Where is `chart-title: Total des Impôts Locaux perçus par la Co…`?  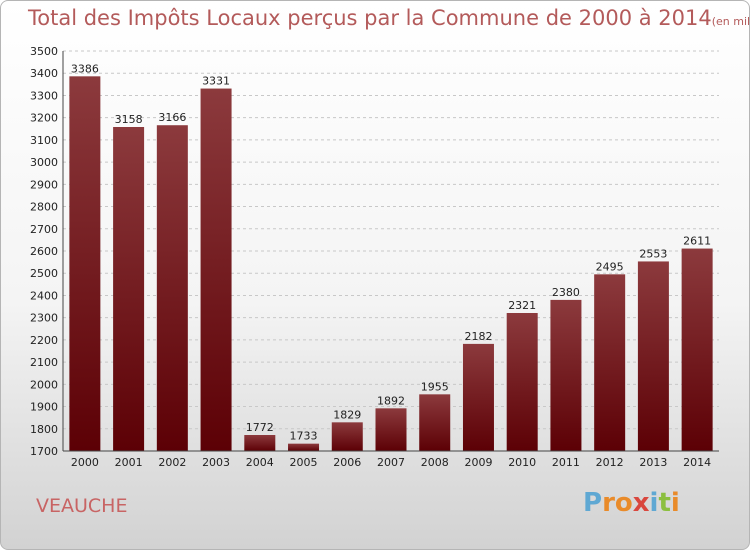 chart-title: Total des Impôts Locaux perçus par la Co… is located at coordinates (389, 18).